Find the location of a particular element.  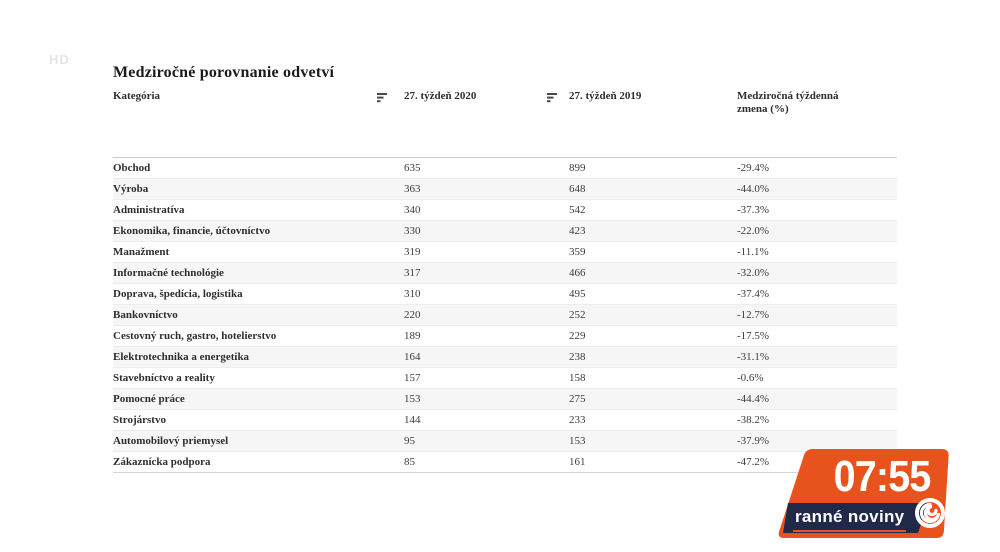

cell-category: Elektrotechnika a energetika is located at coordinates (181, 357).